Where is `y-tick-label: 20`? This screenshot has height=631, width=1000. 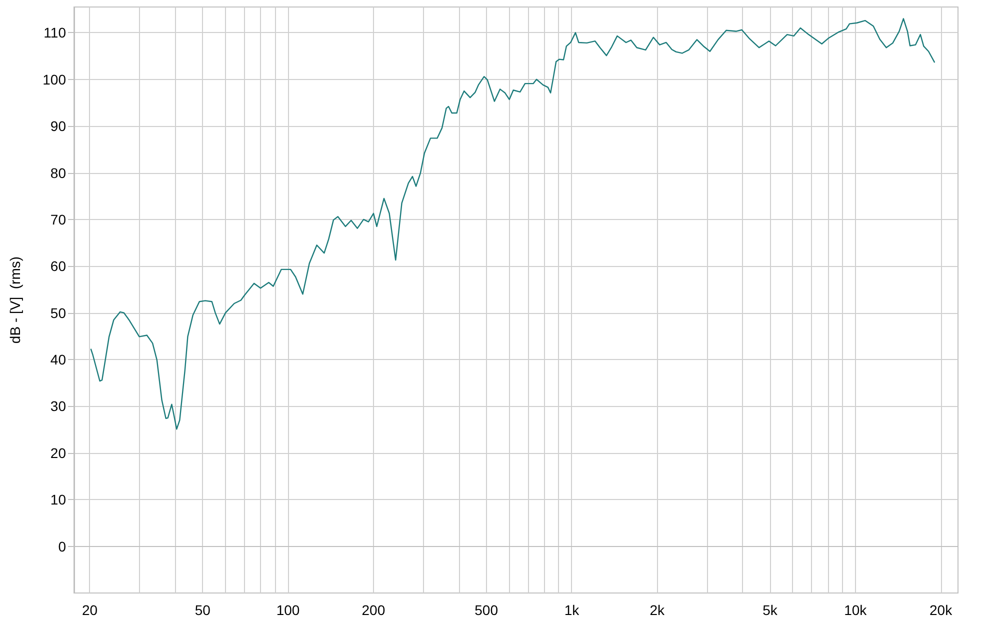
y-tick-label: 20 is located at coordinates (58, 452).